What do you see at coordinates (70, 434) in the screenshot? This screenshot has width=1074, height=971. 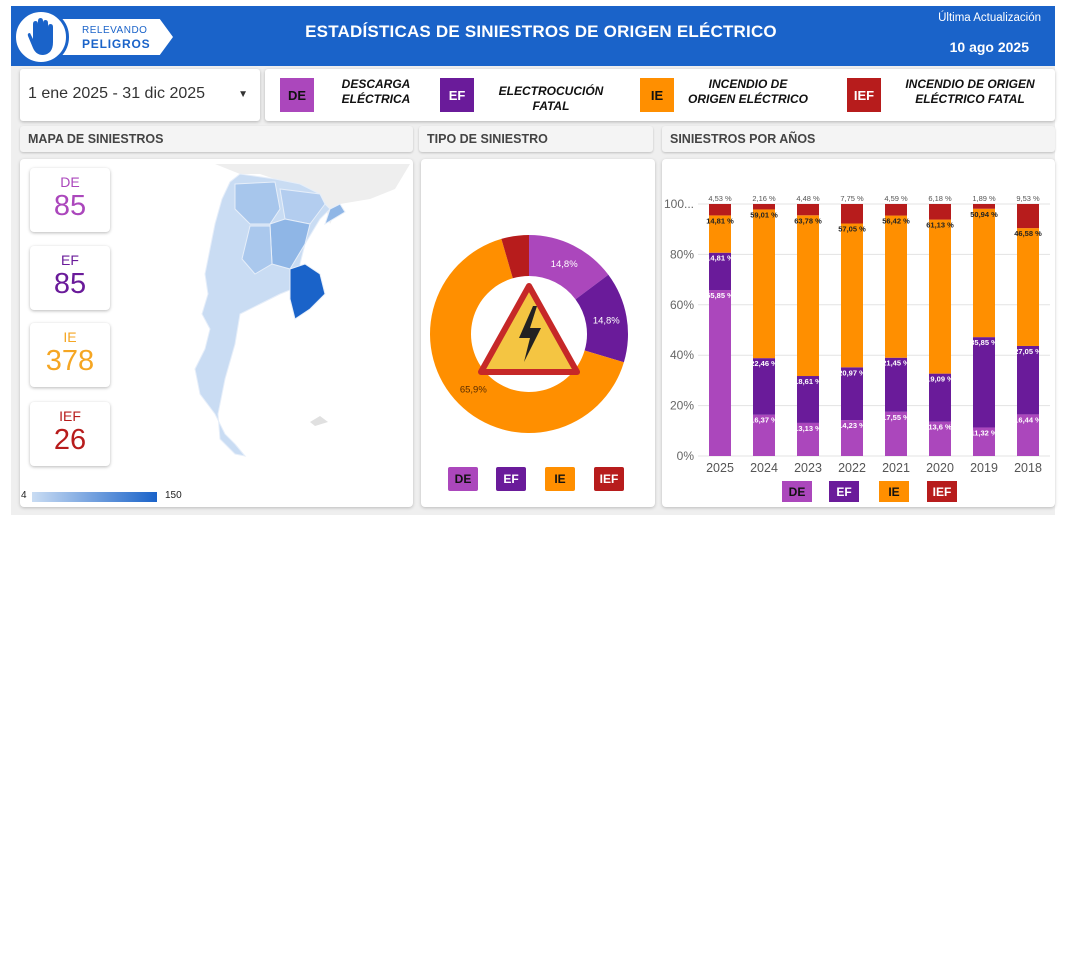 I see `kpi-ief: IEF 26` at bounding box center [70, 434].